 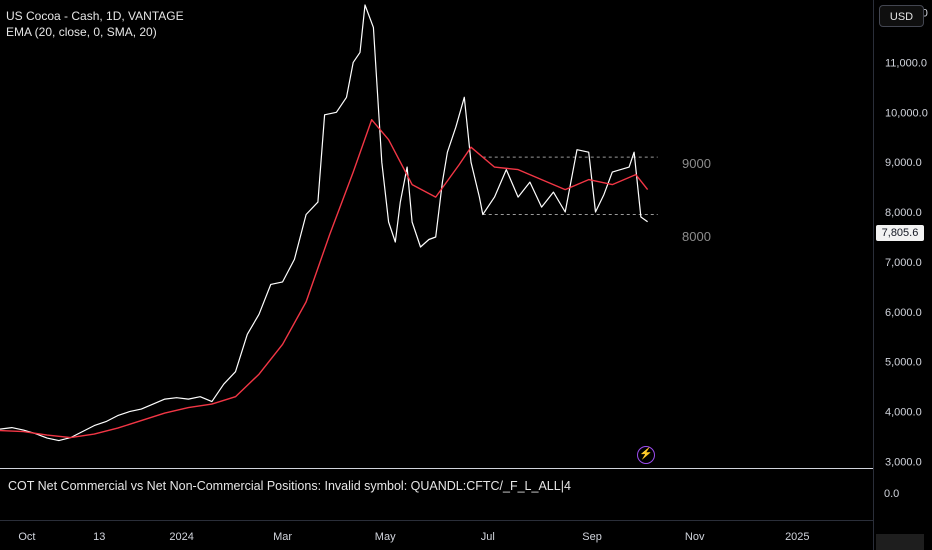 What do you see at coordinates (26, 537) in the screenshot?
I see `x-tick-label: Oct` at bounding box center [26, 537].